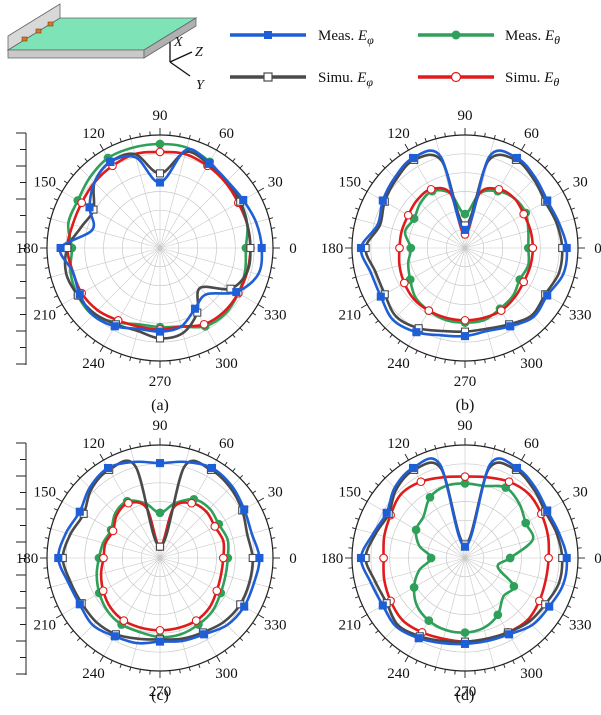 The width and height of the screenshot is (601, 715). Describe the element at coordinates (226, 674) in the screenshot. I see `angular-tick-label: 300` at that location.